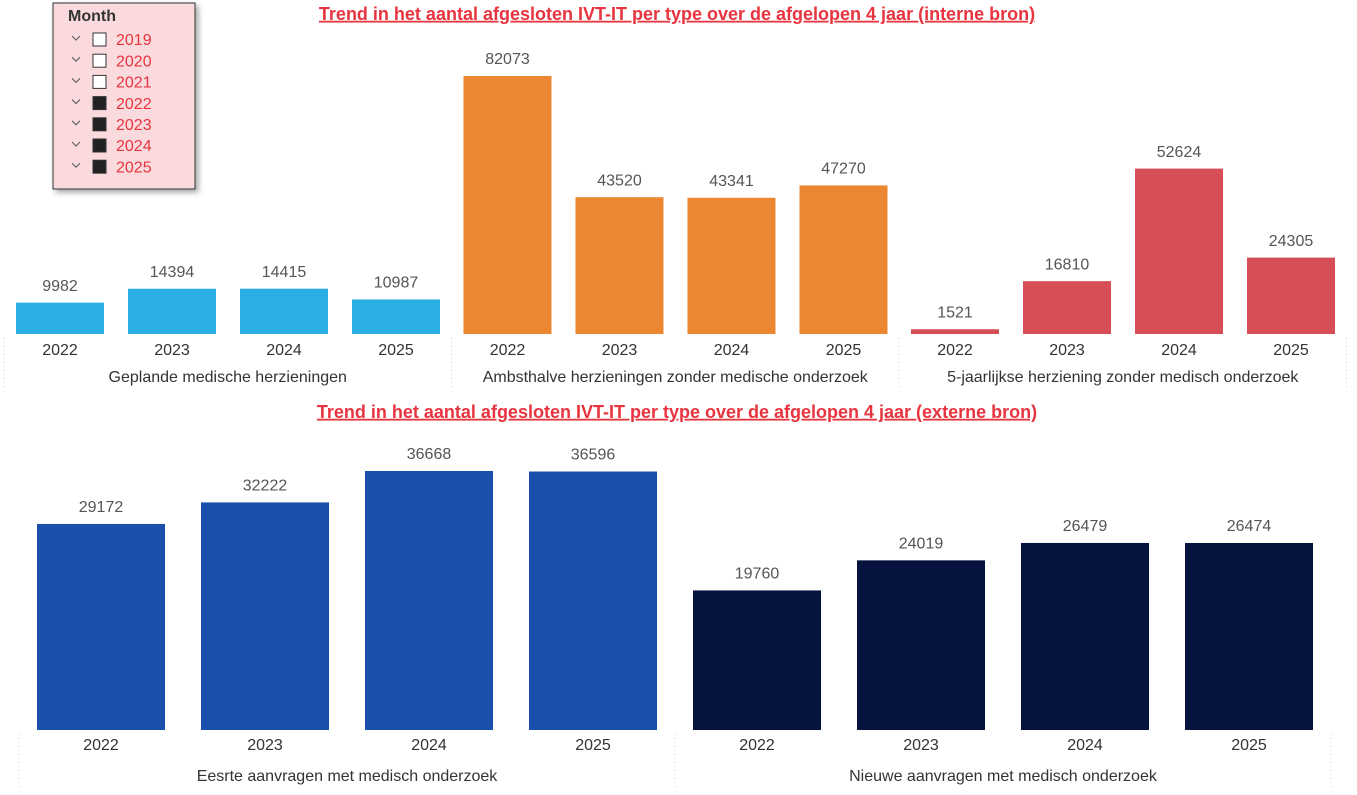  What do you see at coordinates (843, 169) in the screenshot?
I see `data-label: 47270` at bounding box center [843, 169].